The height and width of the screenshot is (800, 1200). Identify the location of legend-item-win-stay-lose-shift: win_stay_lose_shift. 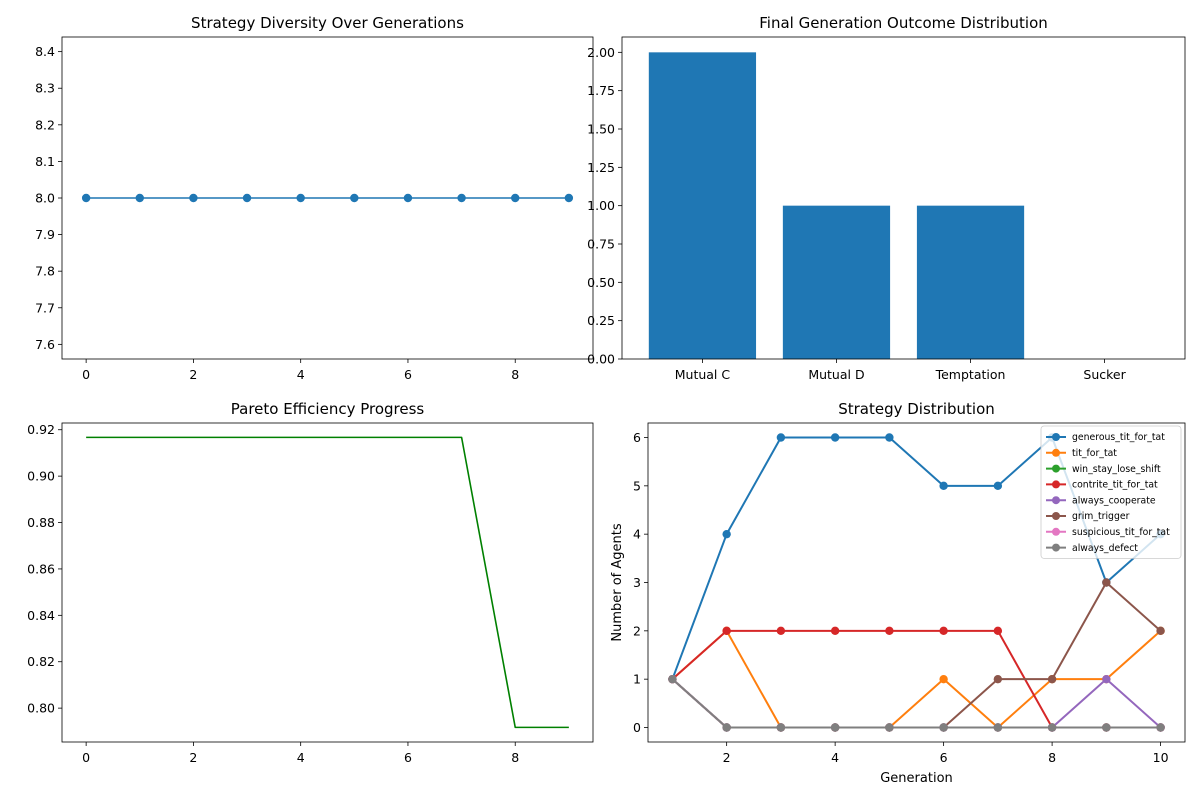
(1103, 469).